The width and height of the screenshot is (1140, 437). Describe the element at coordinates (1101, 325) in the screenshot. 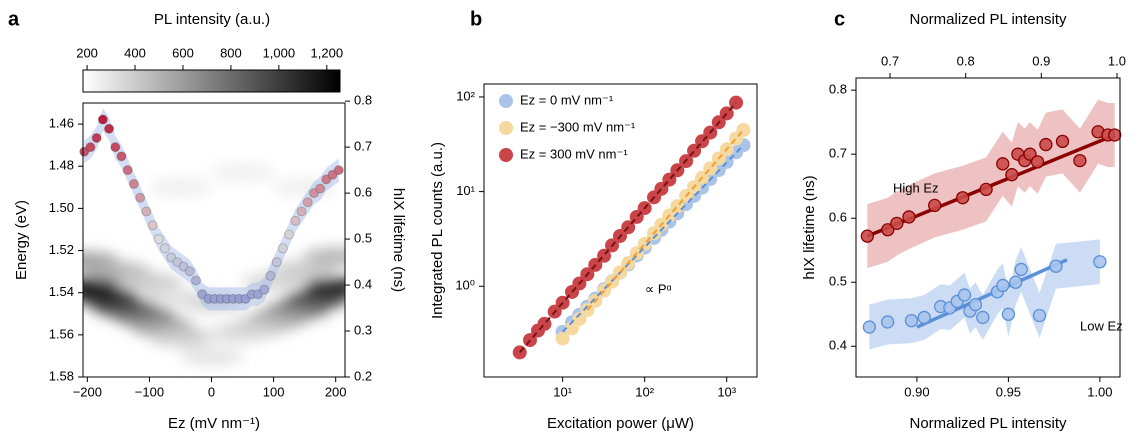

I see `series-label: Low Ez` at that location.